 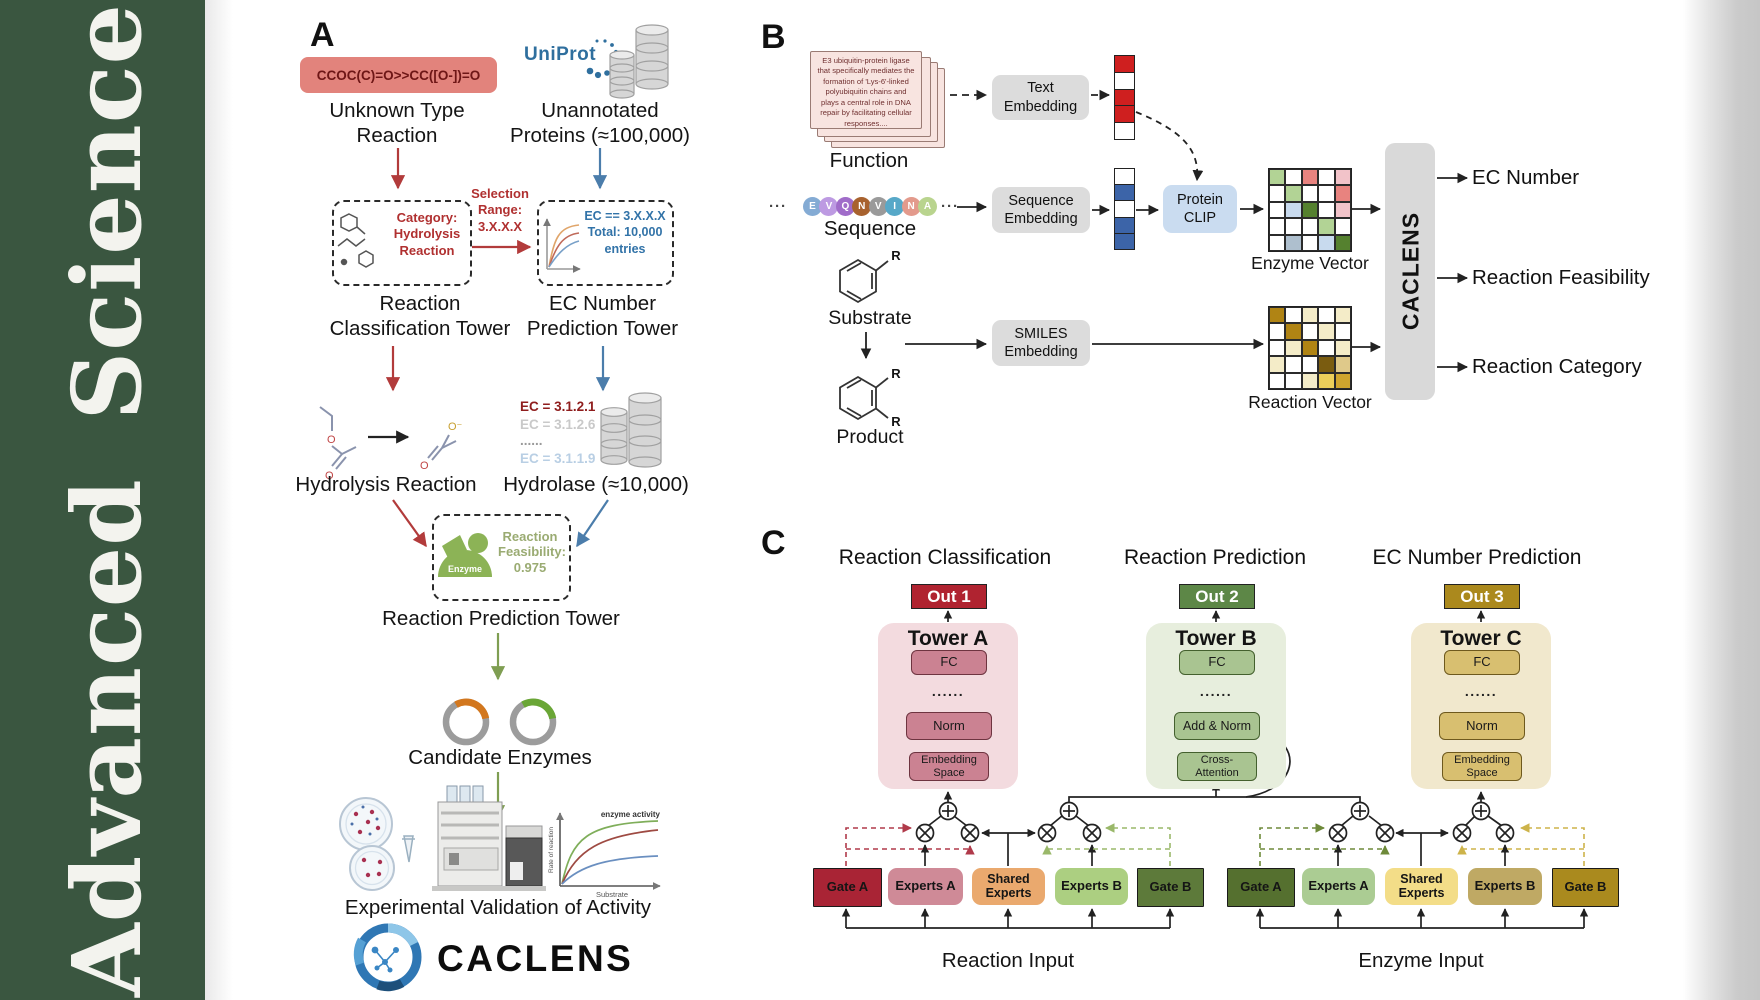 What do you see at coordinates (950, 206) in the screenshot?
I see `sequence-ellipsis: ···` at bounding box center [950, 206].